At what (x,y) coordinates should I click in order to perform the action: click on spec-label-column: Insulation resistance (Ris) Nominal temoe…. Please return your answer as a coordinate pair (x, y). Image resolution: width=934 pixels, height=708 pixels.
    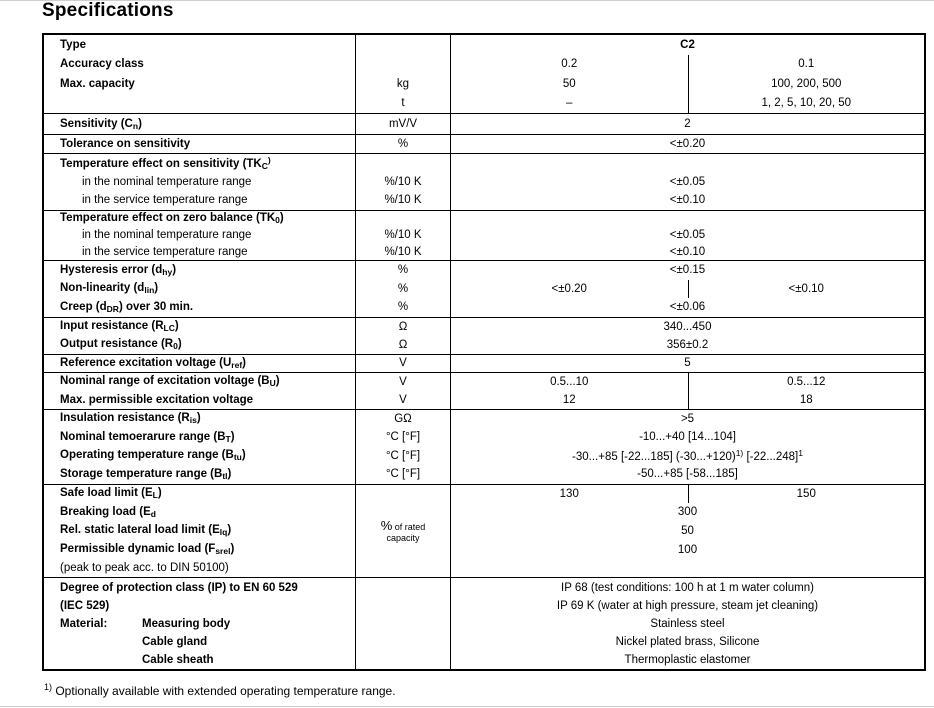
    Looking at the image, I should click on (199, 447).